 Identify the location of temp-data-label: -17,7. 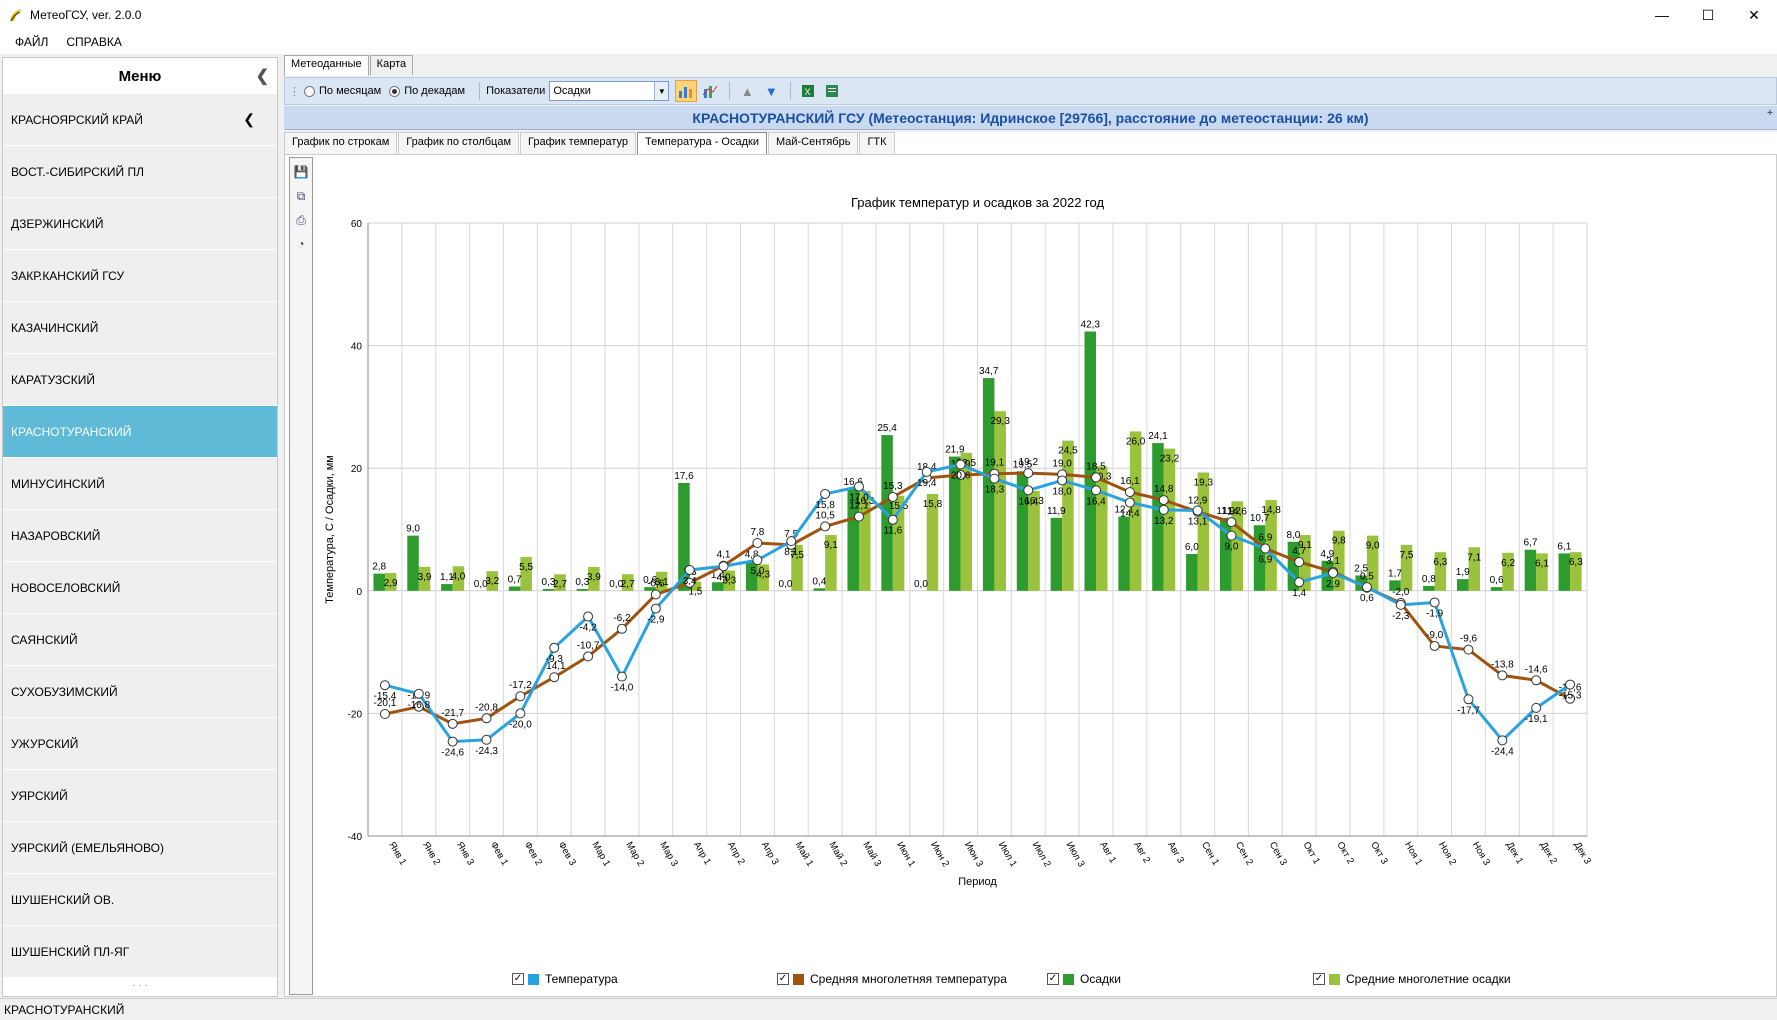
(1468, 710).